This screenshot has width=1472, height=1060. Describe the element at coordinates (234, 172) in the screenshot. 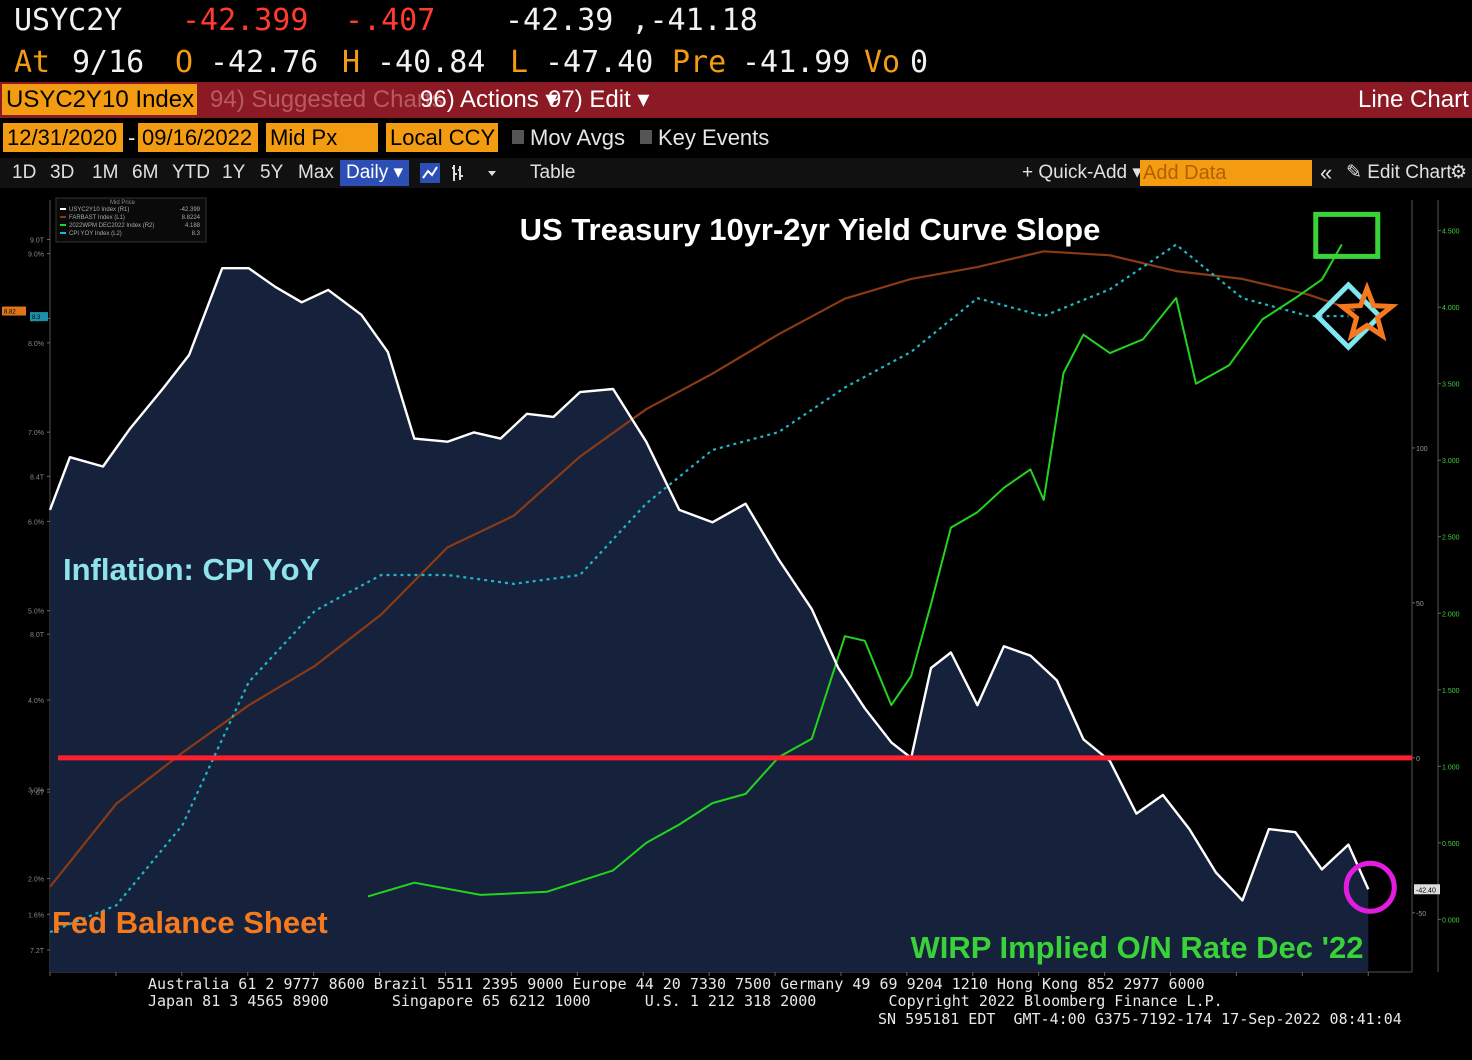

I see `period-1y: 1Y` at that location.